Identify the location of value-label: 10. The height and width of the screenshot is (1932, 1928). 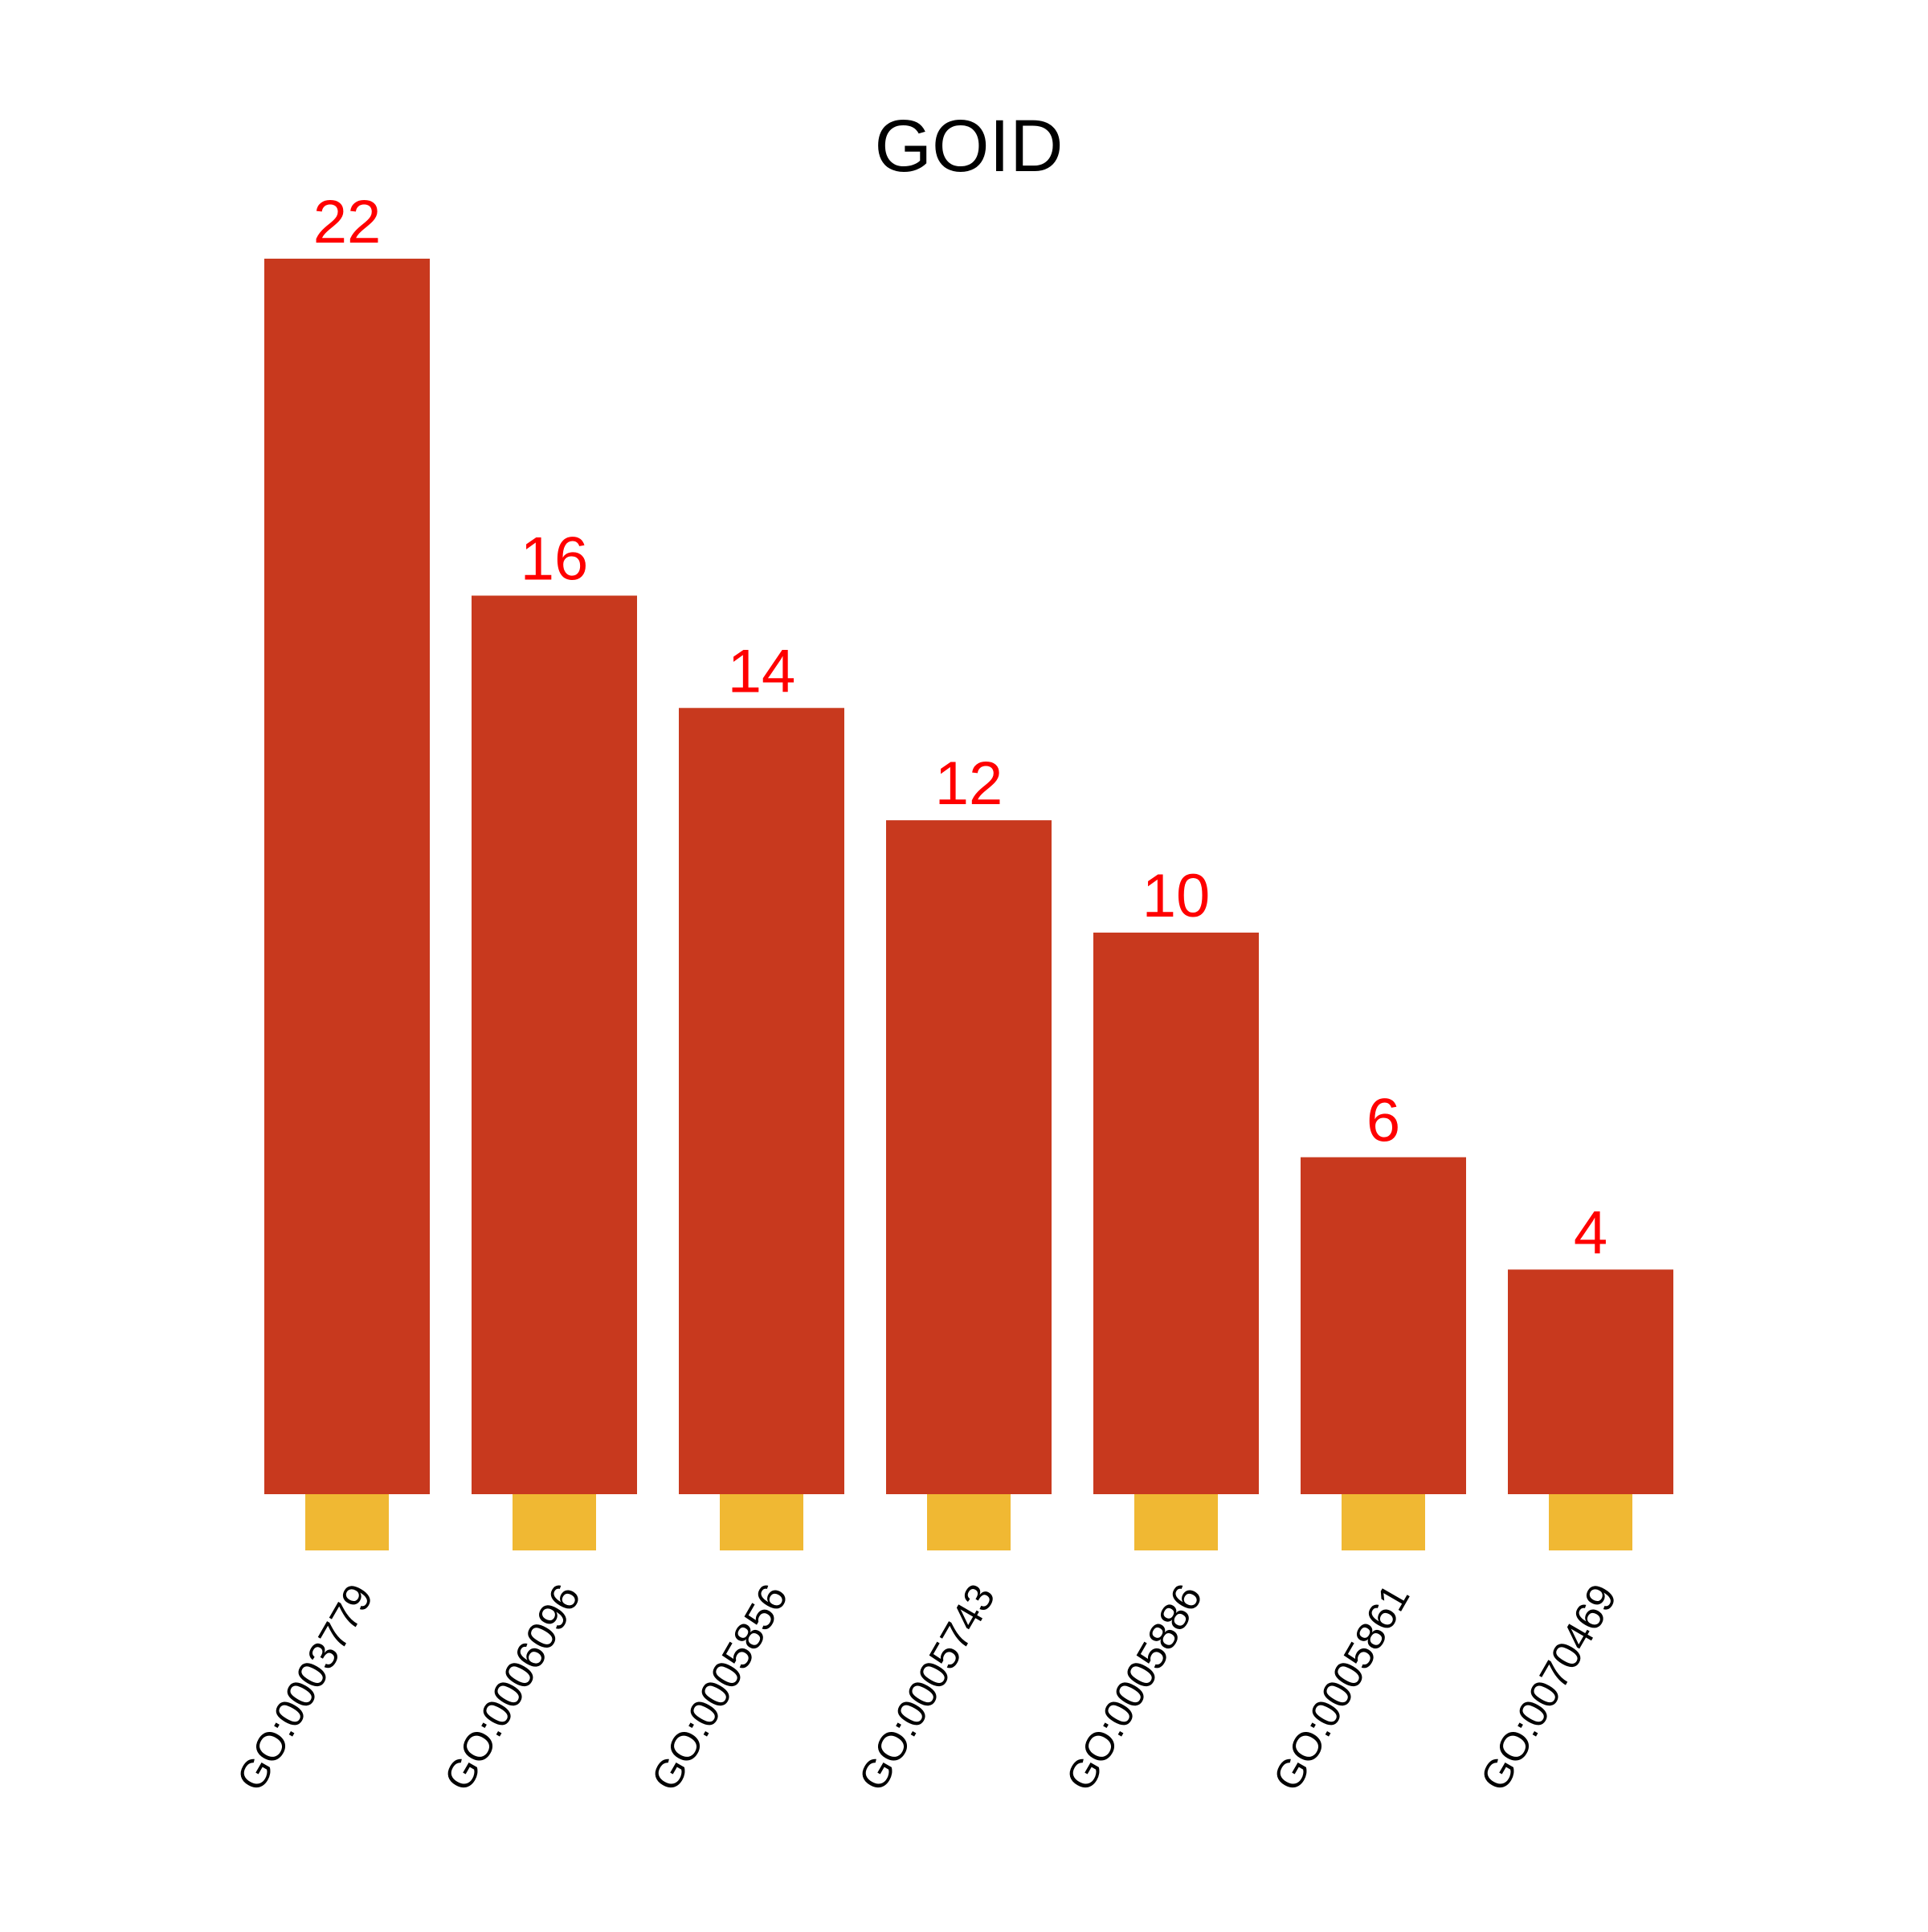
(1176, 896).